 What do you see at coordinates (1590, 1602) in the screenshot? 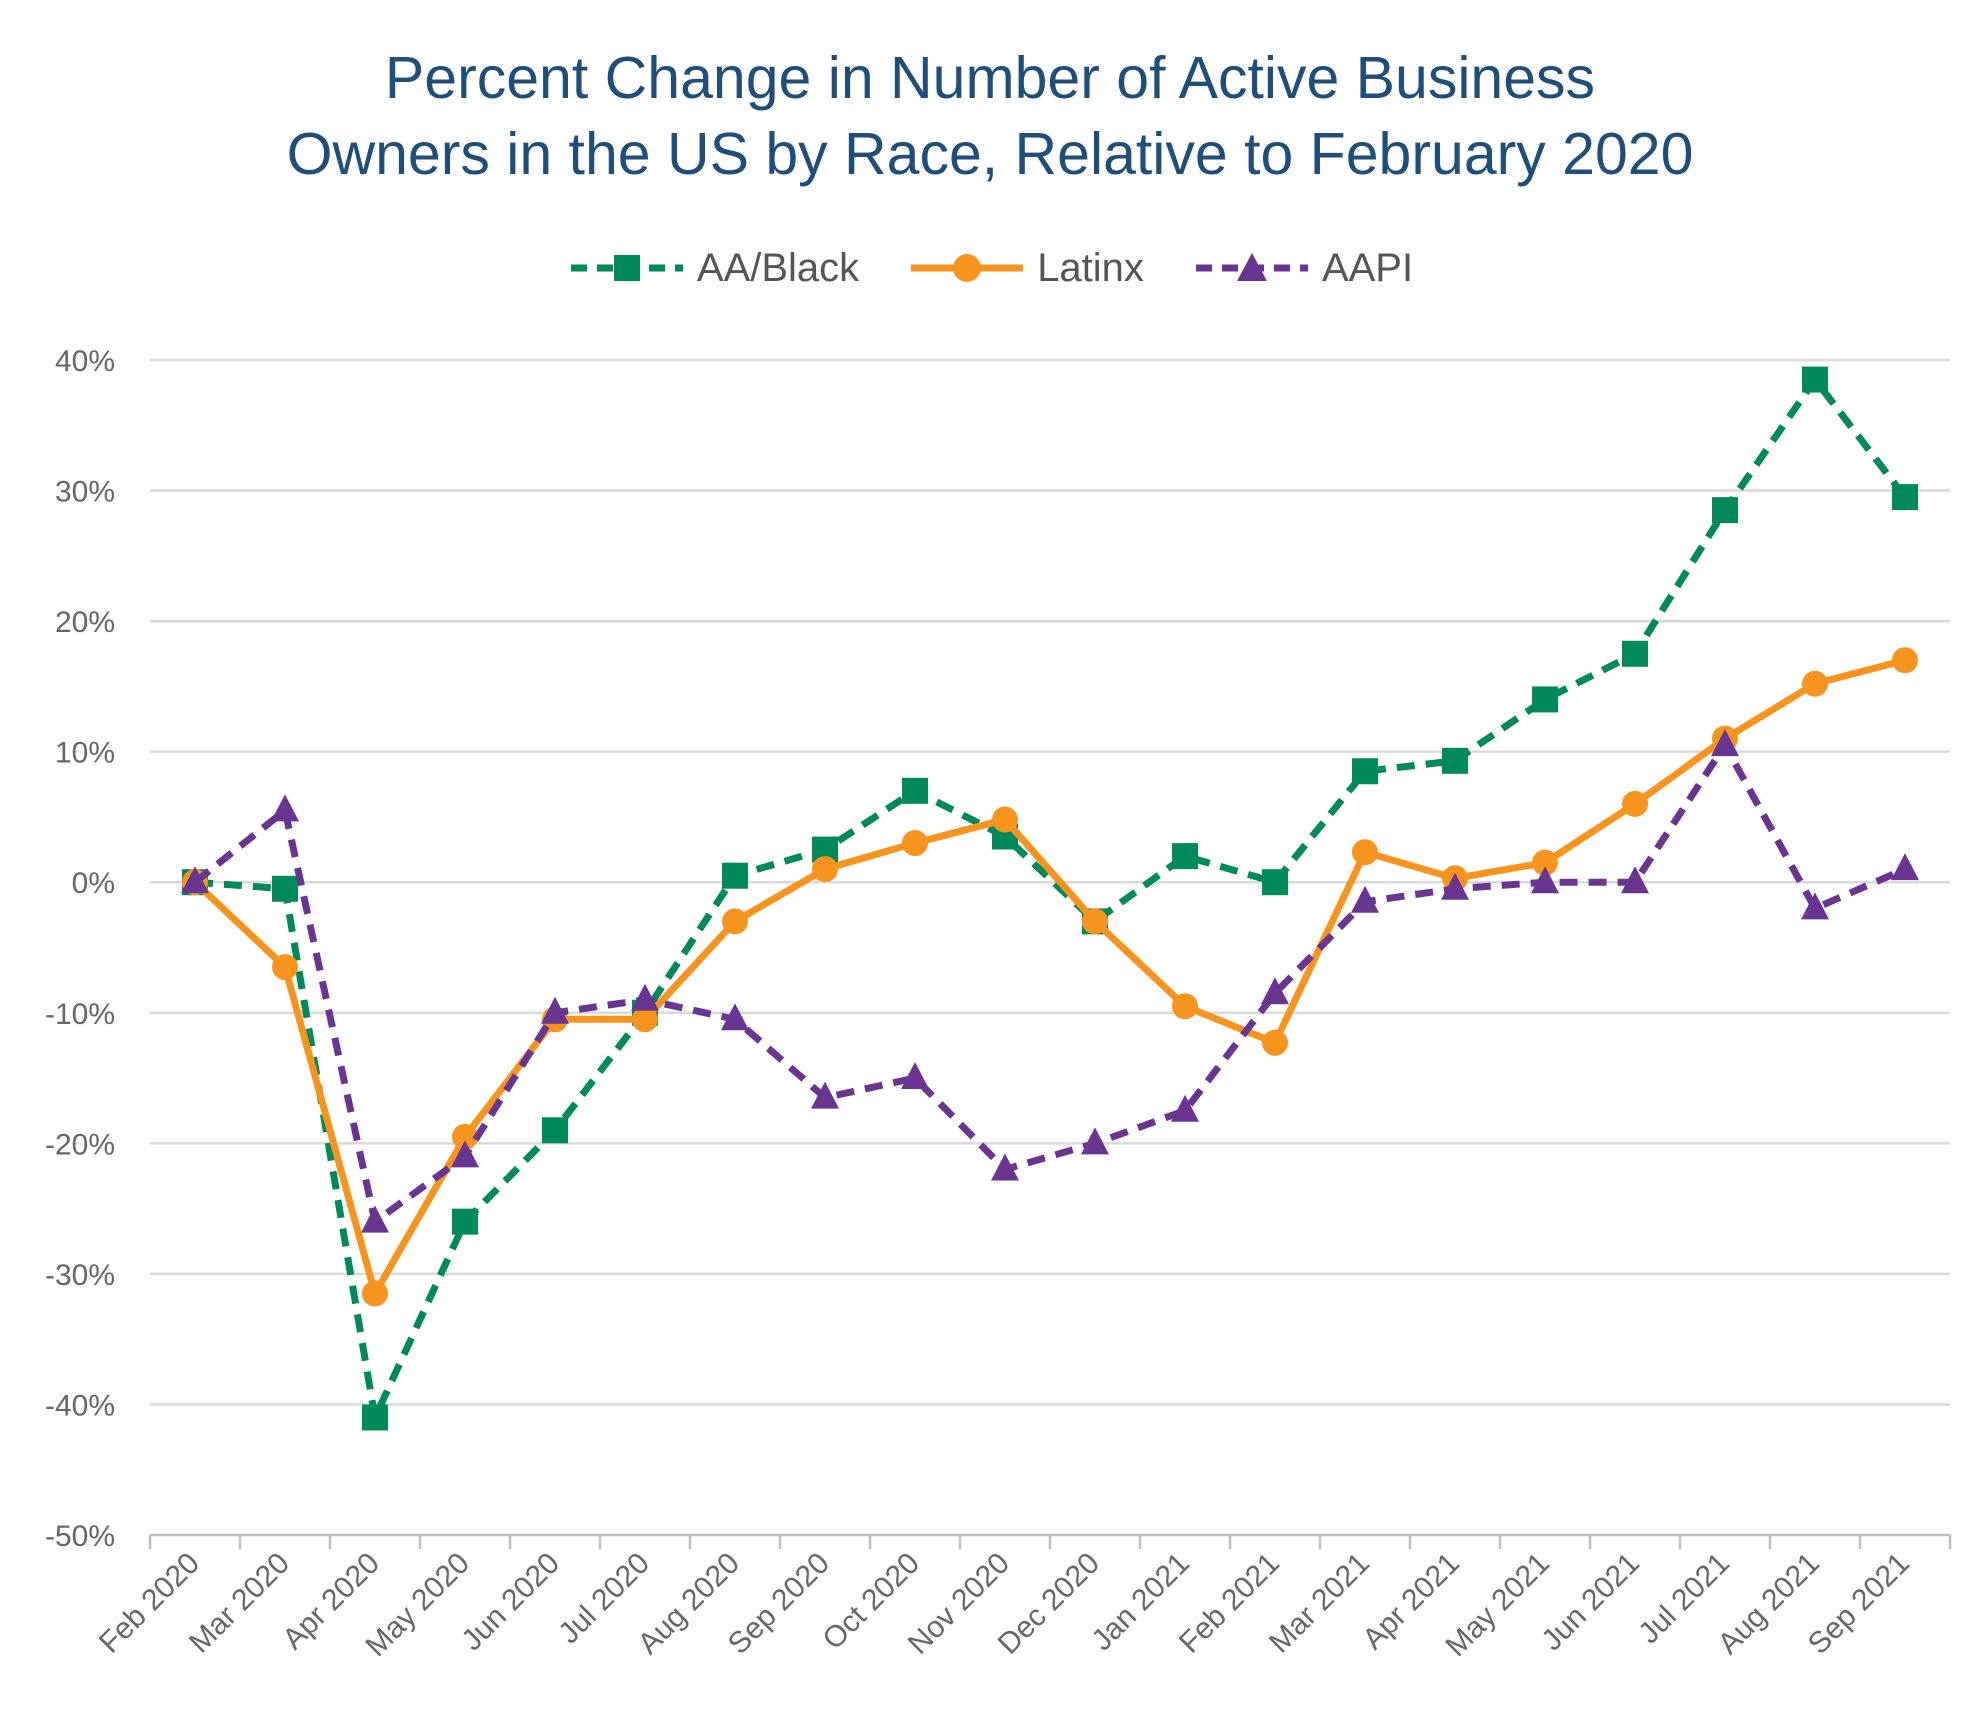
I see `x-tick-label: Jun 2021` at bounding box center [1590, 1602].